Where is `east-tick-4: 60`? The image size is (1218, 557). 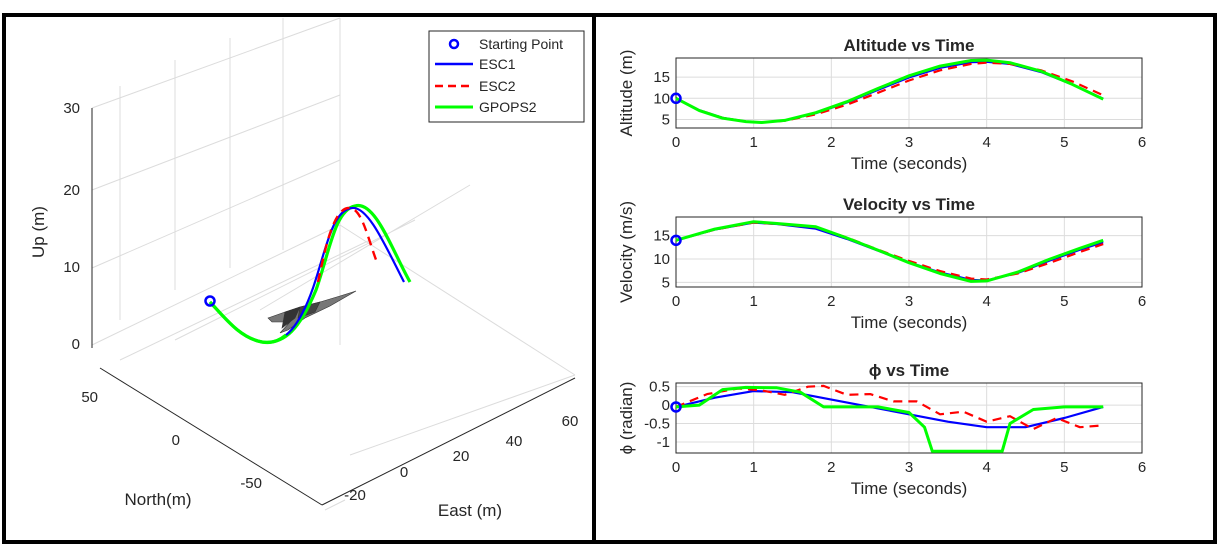
east-tick-4: 60 is located at coordinates (570, 421).